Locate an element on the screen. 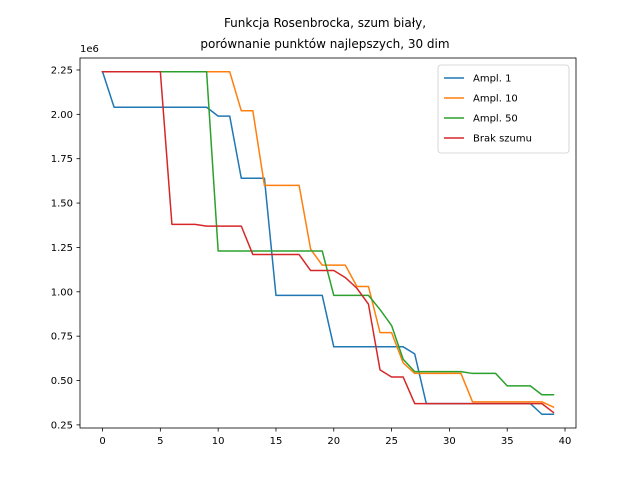  legend: Ampl. 1 Ampl. 10 Ampl. 50 Brak szumu is located at coordinates (503, 109).